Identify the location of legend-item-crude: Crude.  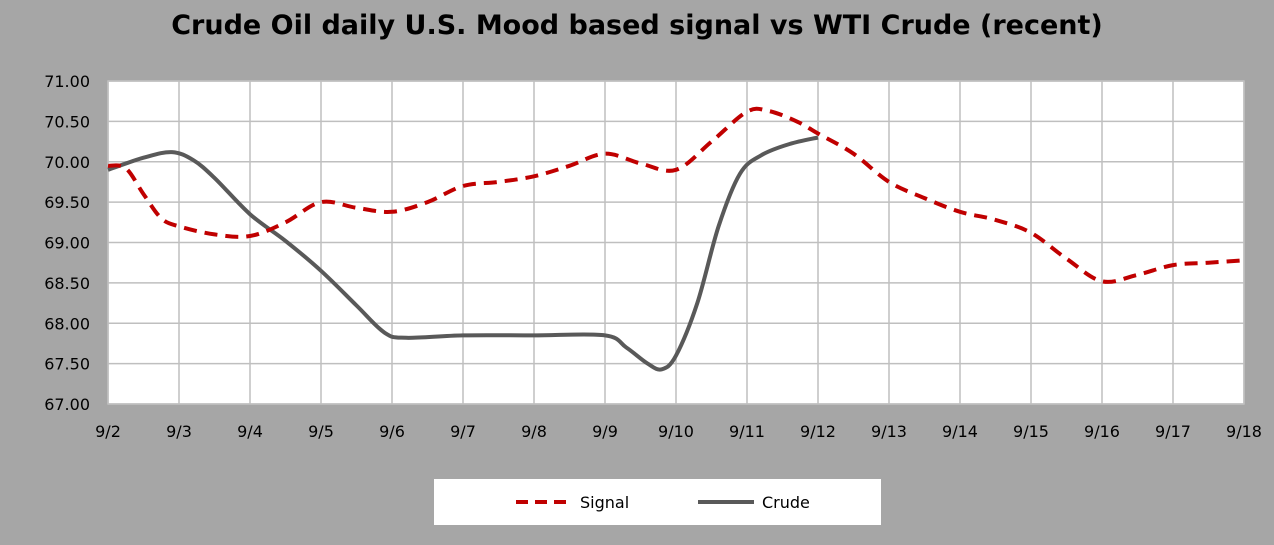
(753, 502).